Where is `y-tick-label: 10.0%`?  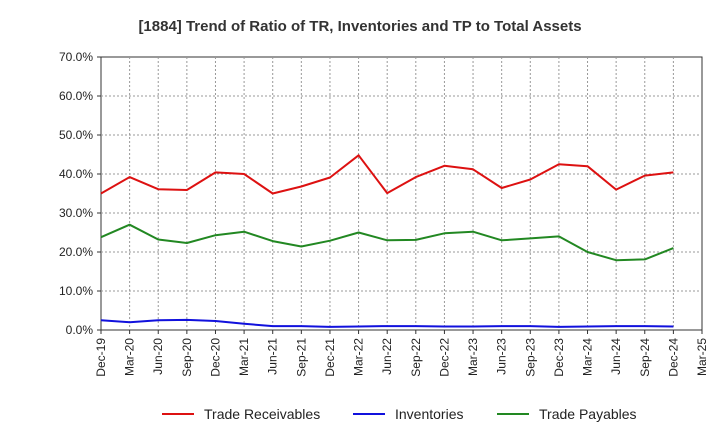
y-tick-label: 10.0% is located at coordinates (76, 291).